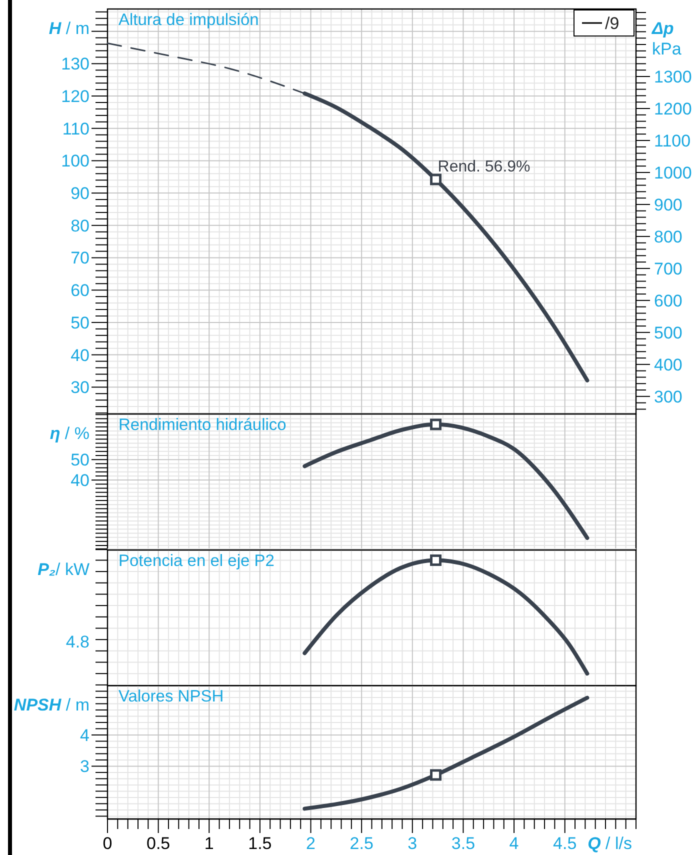 The width and height of the screenshot is (693, 855). What do you see at coordinates (610, 843) in the screenshot?
I see `x-axis-title: Q / l/s` at bounding box center [610, 843].